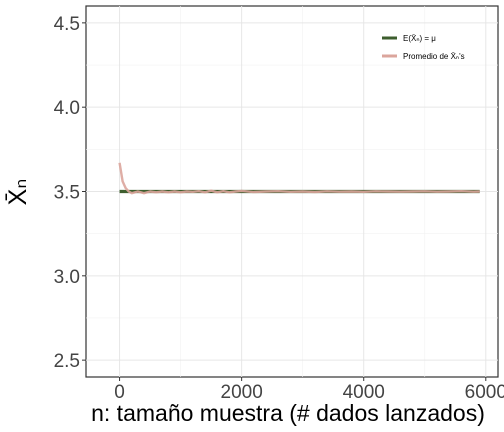 This screenshot has width=504, height=432. I want to click on y-tick-label: 3.0, so click(67, 277).